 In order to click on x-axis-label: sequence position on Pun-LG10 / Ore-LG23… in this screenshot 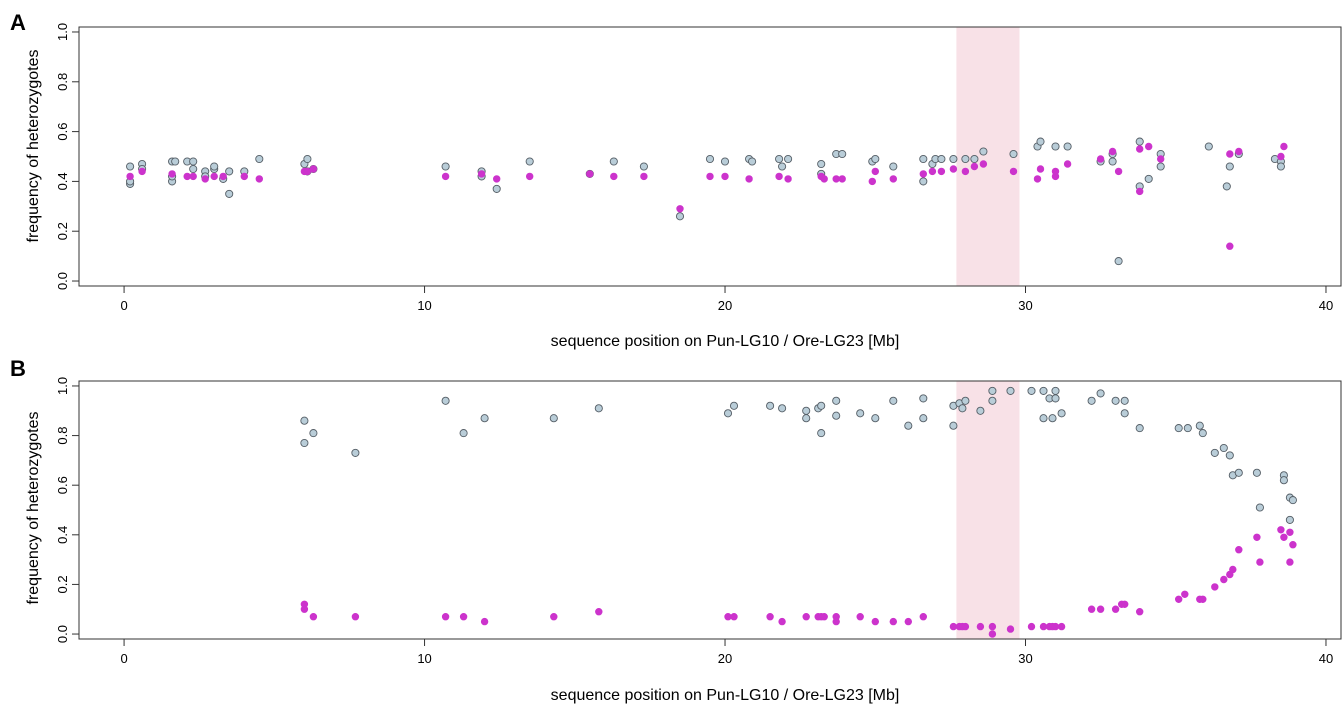, I will do `click(725, 695)`.